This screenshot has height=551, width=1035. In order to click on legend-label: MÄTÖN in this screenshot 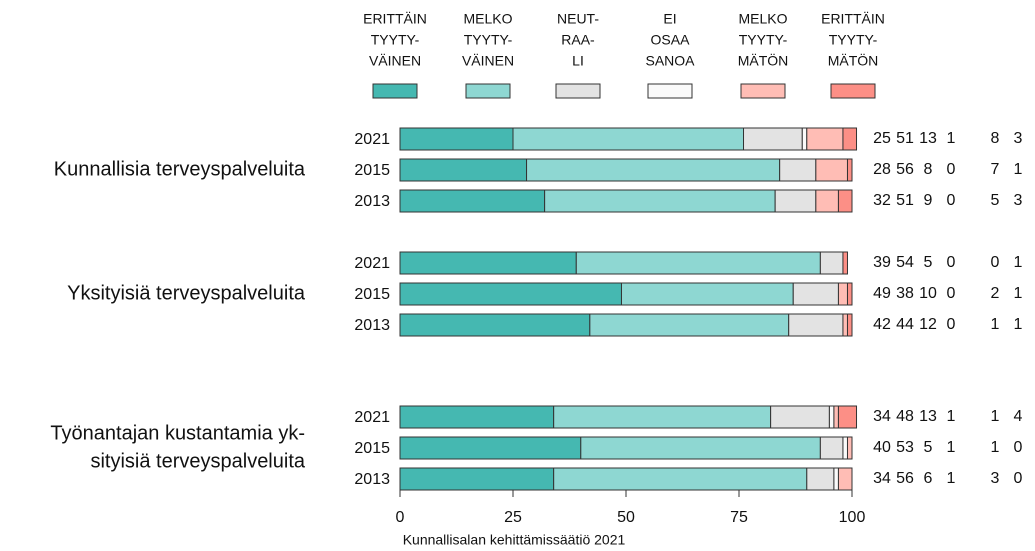, I will do `click(763, 60)`.